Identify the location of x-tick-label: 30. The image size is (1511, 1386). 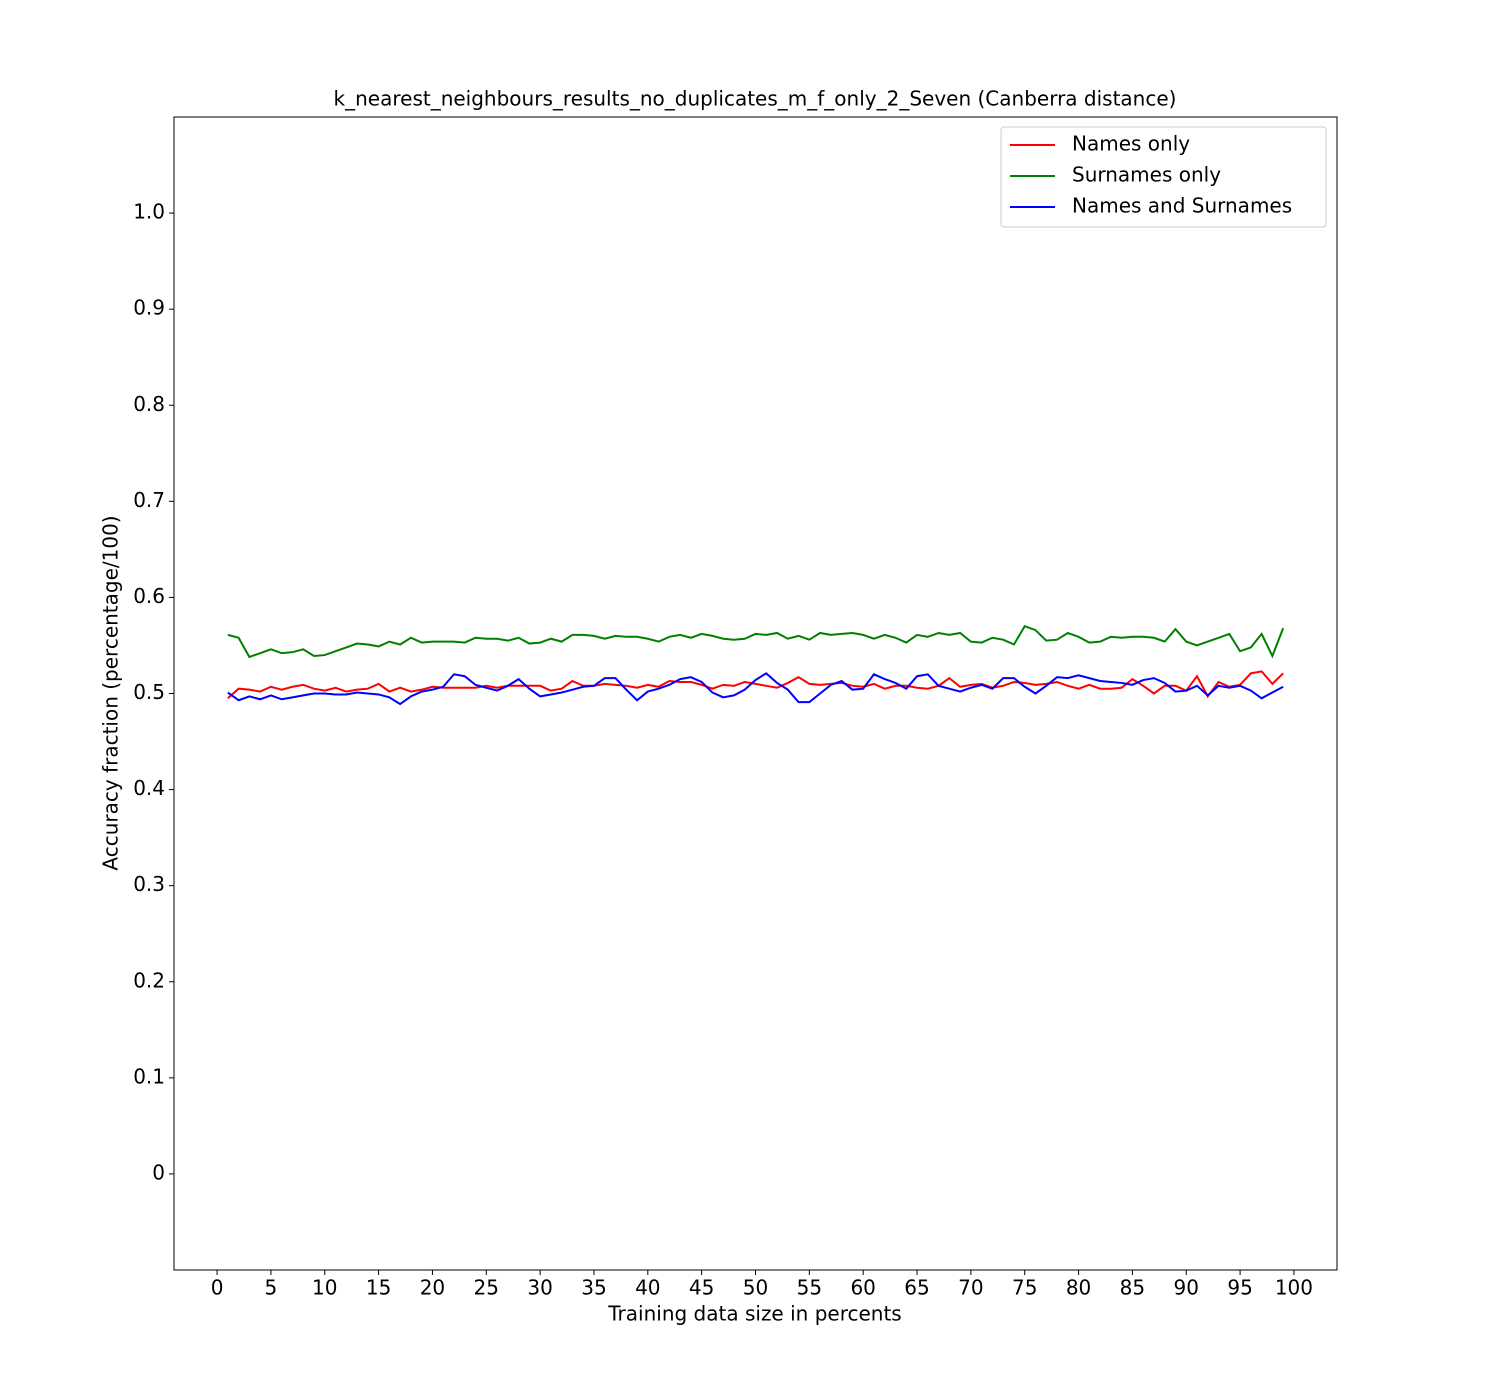
(539, 1288).